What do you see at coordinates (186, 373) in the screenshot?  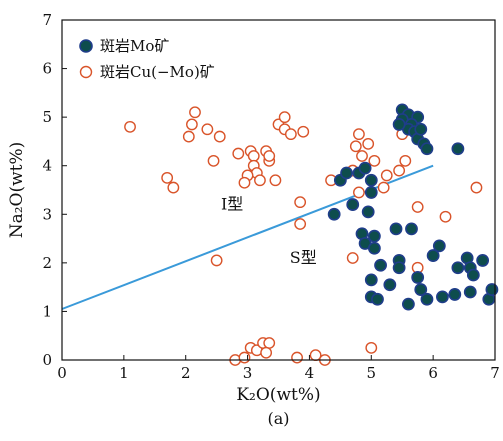 I see `x-tick-label: 2` at bounding box center [186, 373].